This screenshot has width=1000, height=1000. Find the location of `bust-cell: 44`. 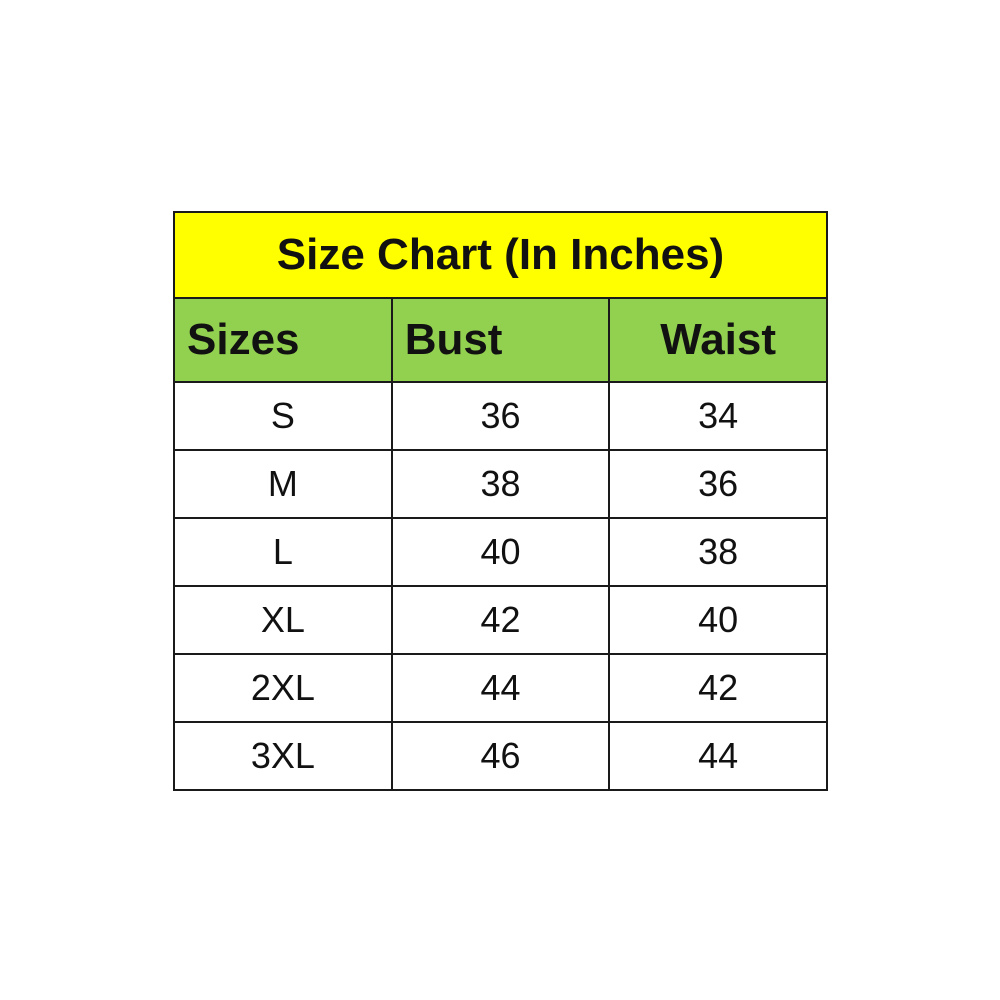

bust-cell: 44 is located at coordinates (500, 688).